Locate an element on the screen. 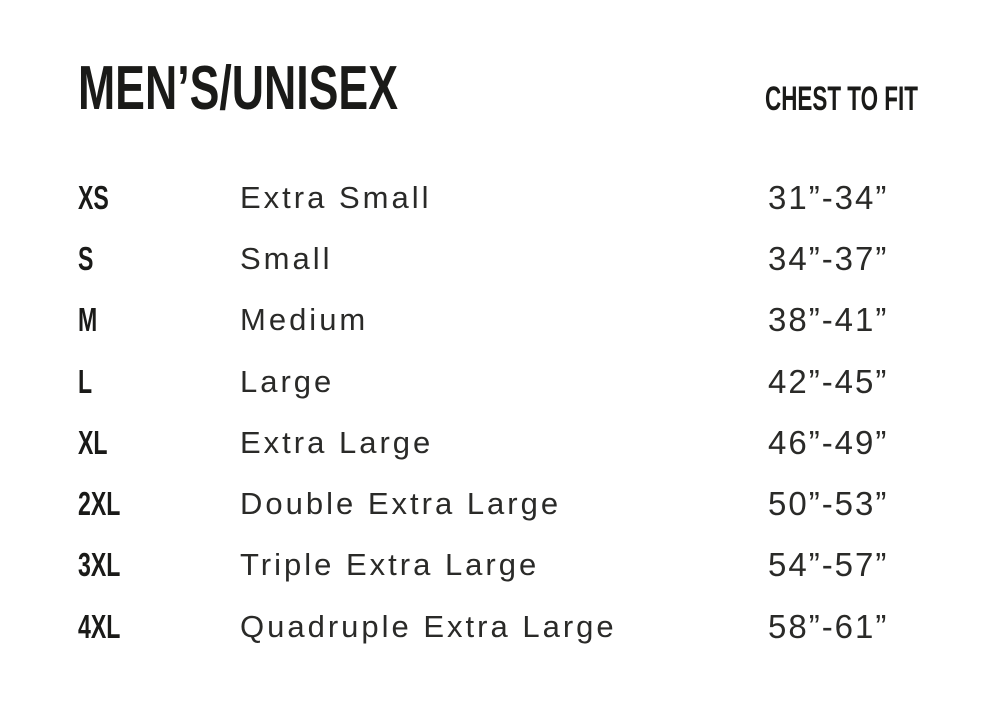 The width and height of the screenshot is (1000, 711). size-code: S is located at coordinates (86, 258).